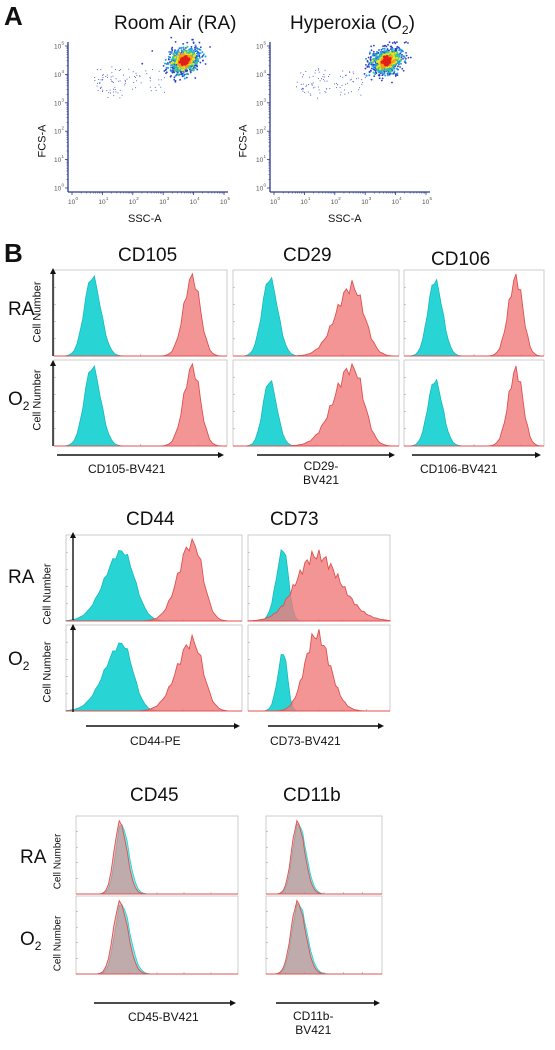 This screenshot has height=1050, width=555. Describe the element at coordinates (324, 935) in the screenshot. I see `cd11b-o2-frame` at that location.